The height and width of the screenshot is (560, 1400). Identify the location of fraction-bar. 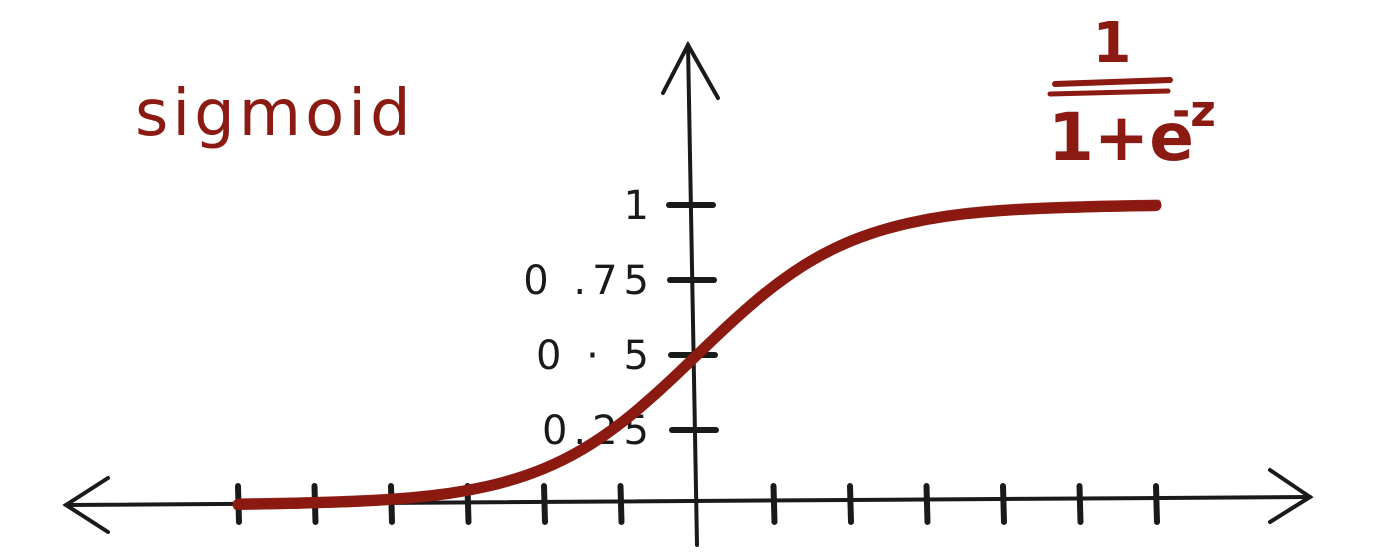
(1112, 82).